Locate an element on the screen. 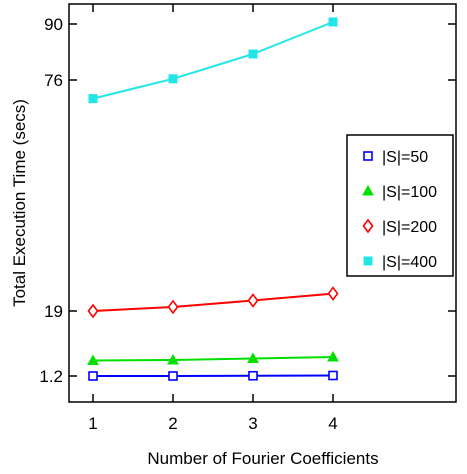 This screenshot has width=467, height=474. x-tick-label: 1 is located at coordinates (92, 423).